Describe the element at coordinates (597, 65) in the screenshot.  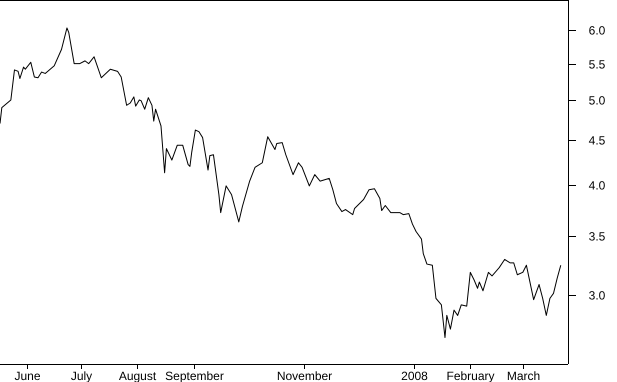
I see `y-tick-label: 5.5` at that location.